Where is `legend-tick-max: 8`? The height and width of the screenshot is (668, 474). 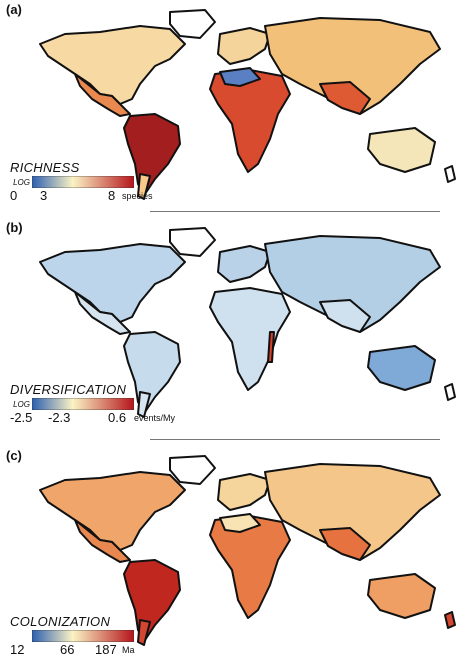
legend-tick-max: 8 is located at coordinates (112, 195).